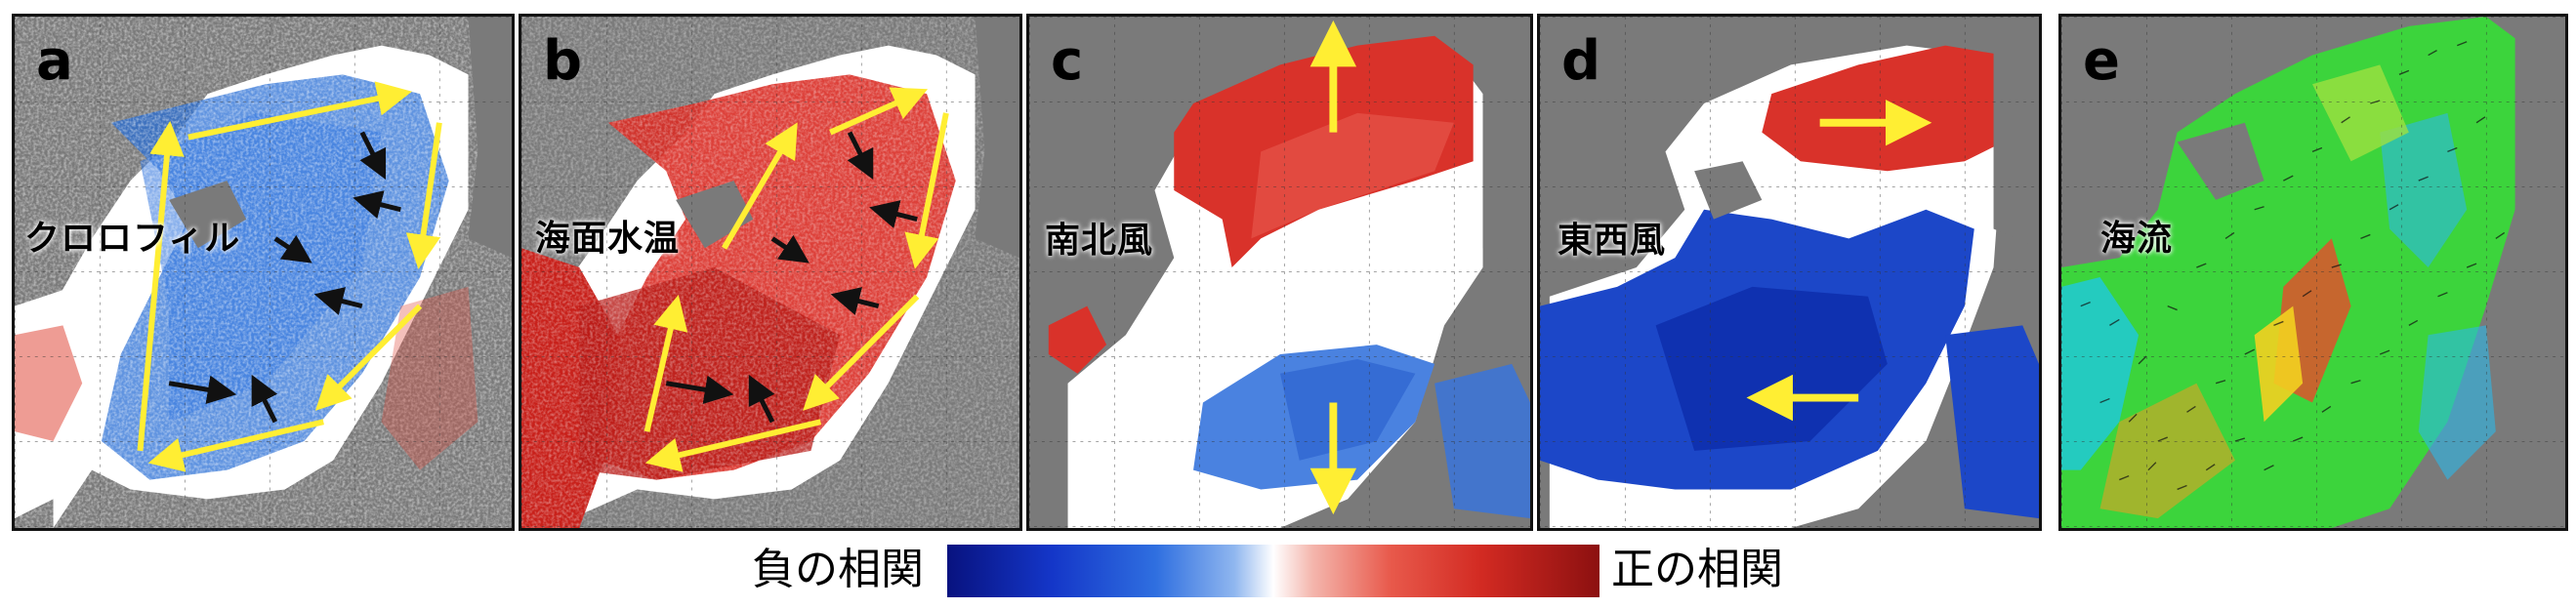  I want to click on panel-label: 南北風, so click(1099, 241).